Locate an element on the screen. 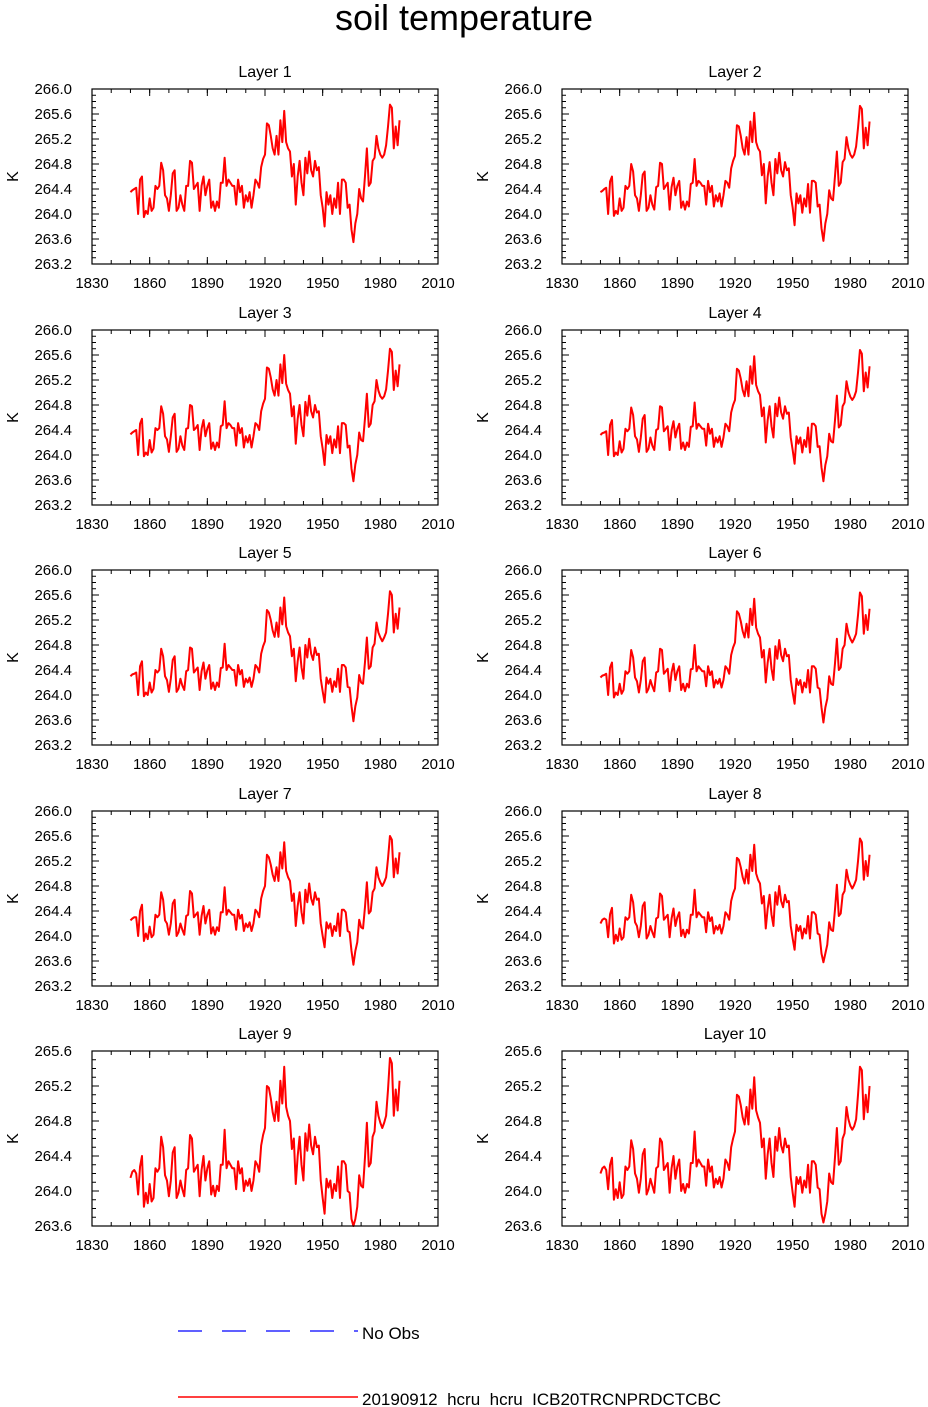 Image resolution: width=928 pixels, height=1407 pixels. panel-title: Layer 3 is located at coordinates (264, 313).